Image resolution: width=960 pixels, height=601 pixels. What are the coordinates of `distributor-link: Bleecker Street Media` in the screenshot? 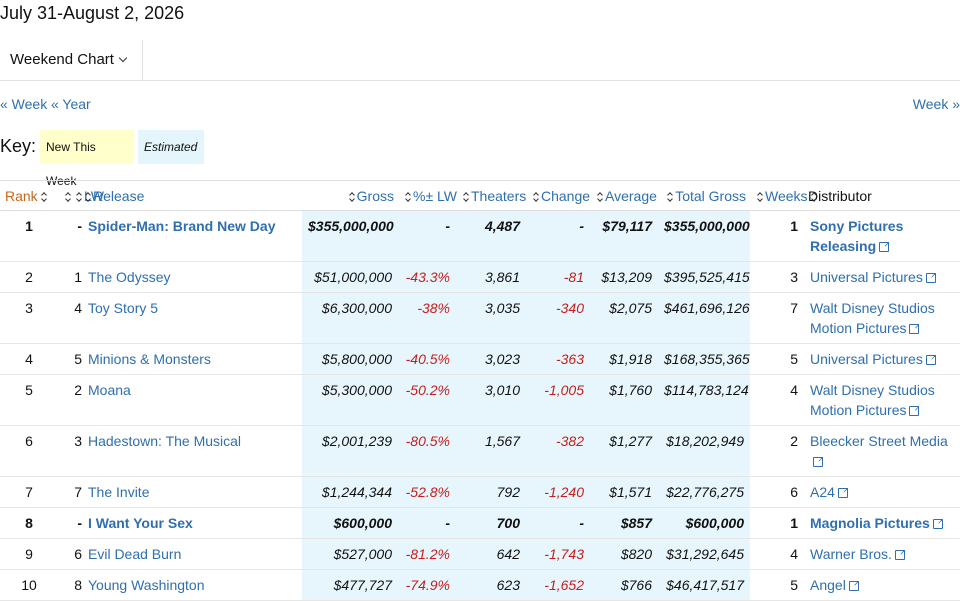 It's located at (879, 441).